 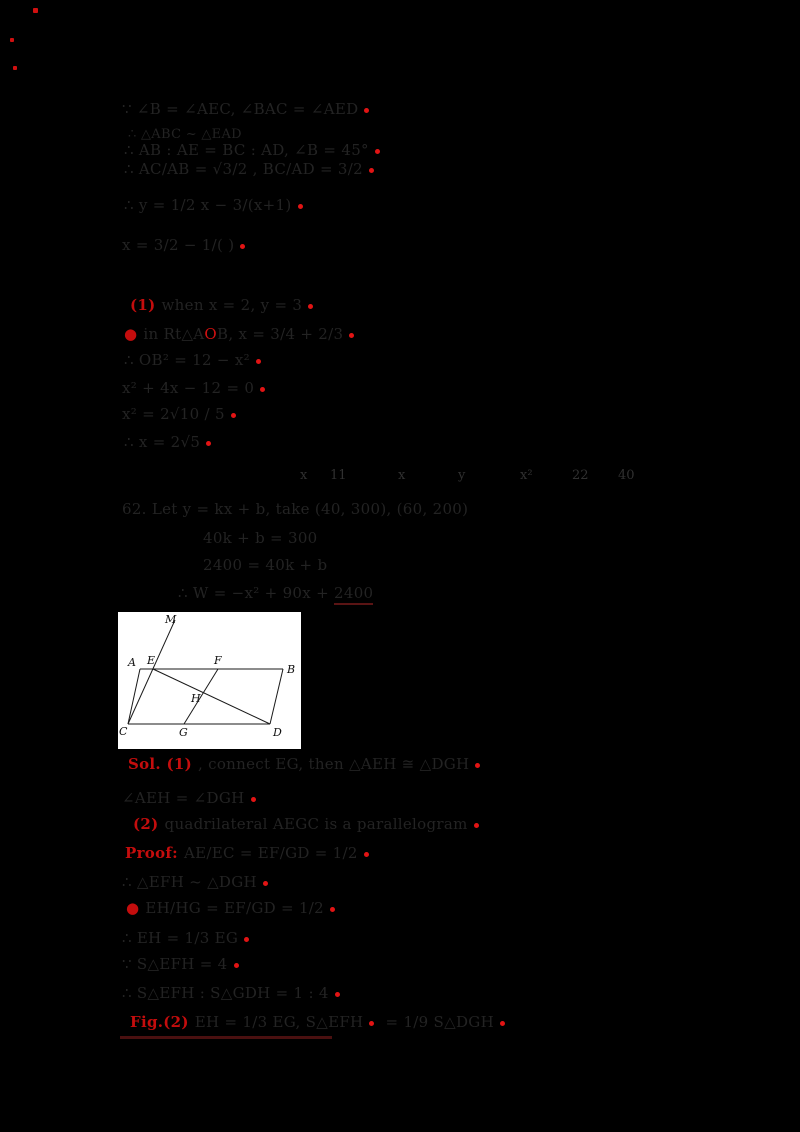 I want to click on math-line: ∴ W = −x² + 90x + 2400, so click(x=276, y=594).